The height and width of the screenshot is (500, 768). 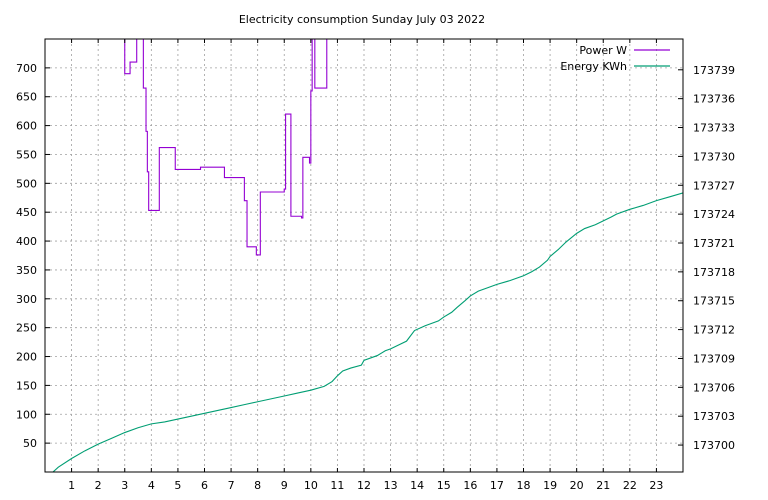 I want to click on y-tick-label: 700, so click(x=26, y=68).